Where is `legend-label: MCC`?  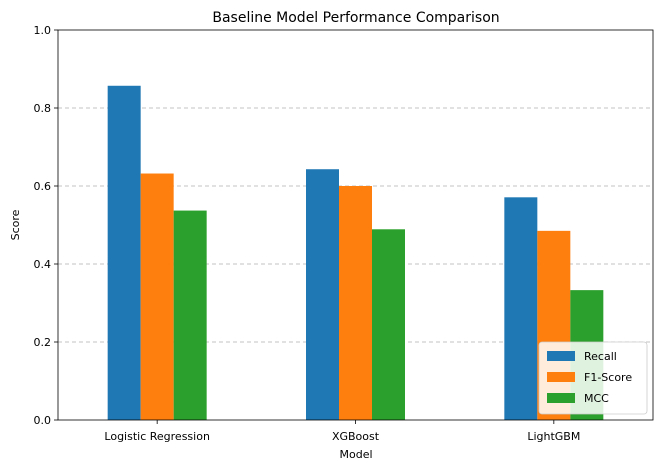
legend-label: MCC is located at coordinates (596, 398).